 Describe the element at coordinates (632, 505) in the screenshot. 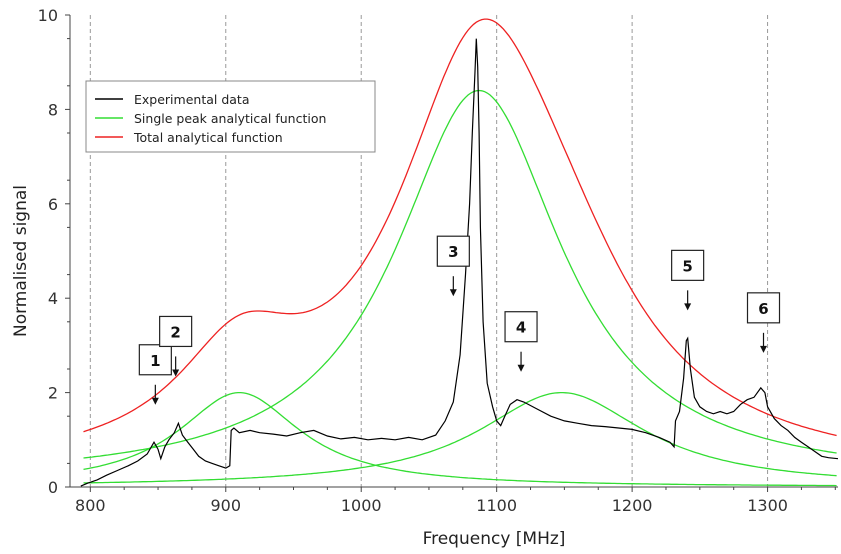

I see `x-tick-label: 1200` at that location.